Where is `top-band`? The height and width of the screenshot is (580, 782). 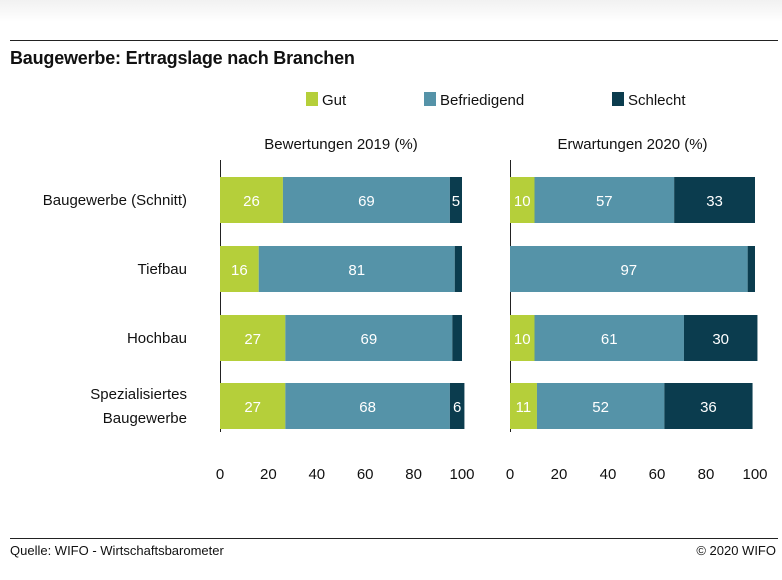
top-band is located at coordinates (391, 11).